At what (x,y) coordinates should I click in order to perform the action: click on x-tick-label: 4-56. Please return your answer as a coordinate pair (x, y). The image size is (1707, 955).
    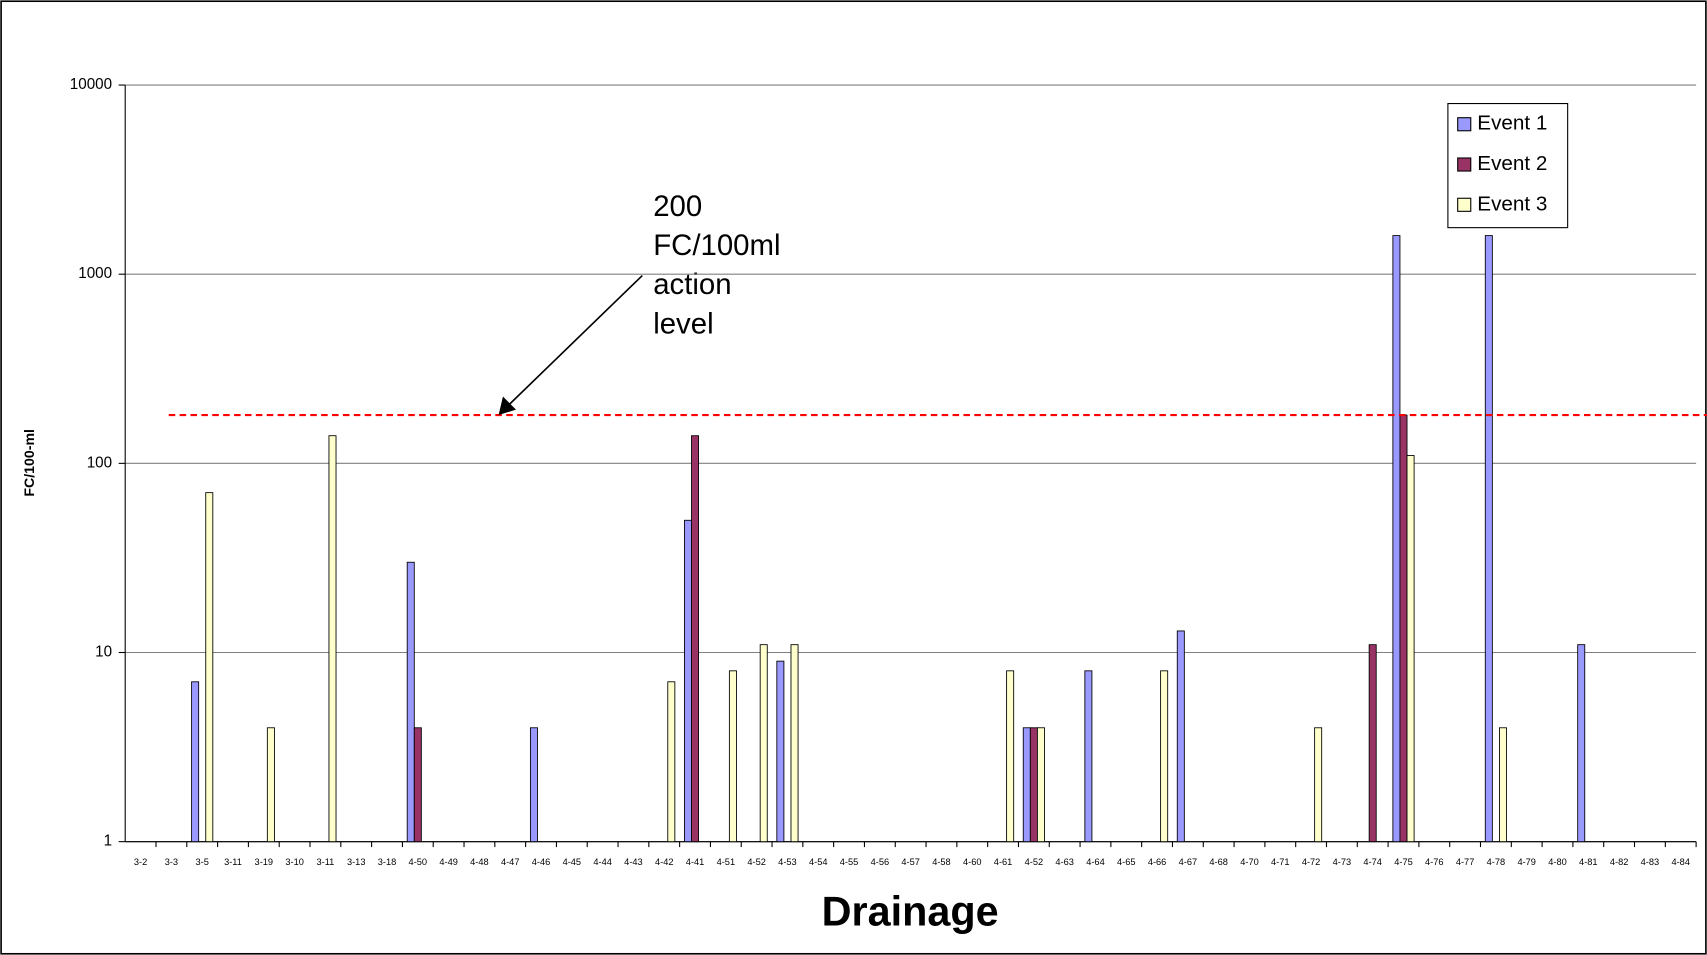
    Looking at the image, I should click on (880, 862).